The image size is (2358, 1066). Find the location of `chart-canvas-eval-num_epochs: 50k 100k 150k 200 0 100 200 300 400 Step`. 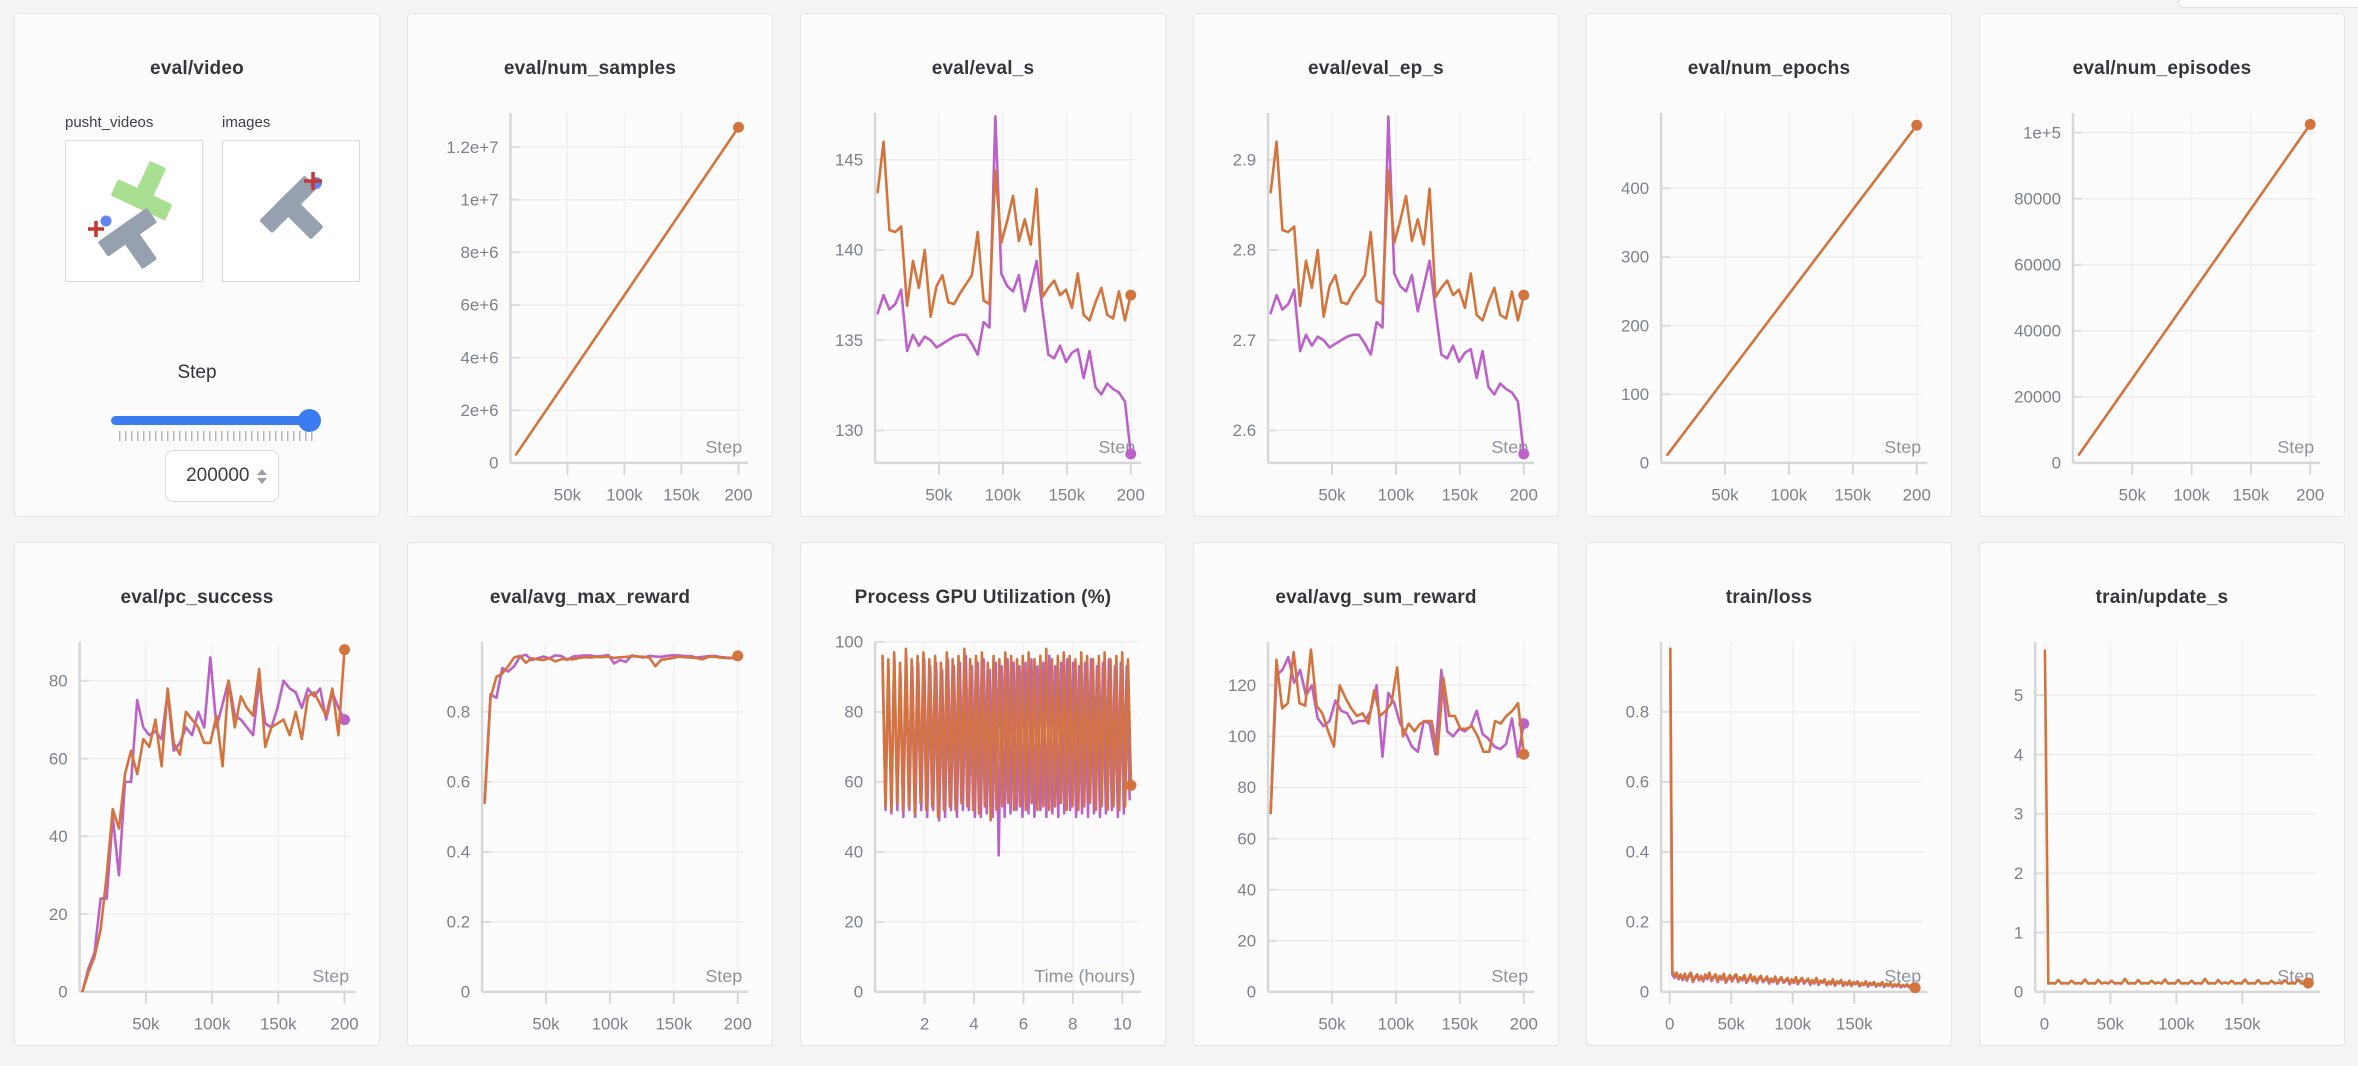

chart-canvas-eval-num_epochs: 50k 100k 150k 200 0 100 200 300 400 Step is located at coordinates (1769, 265).